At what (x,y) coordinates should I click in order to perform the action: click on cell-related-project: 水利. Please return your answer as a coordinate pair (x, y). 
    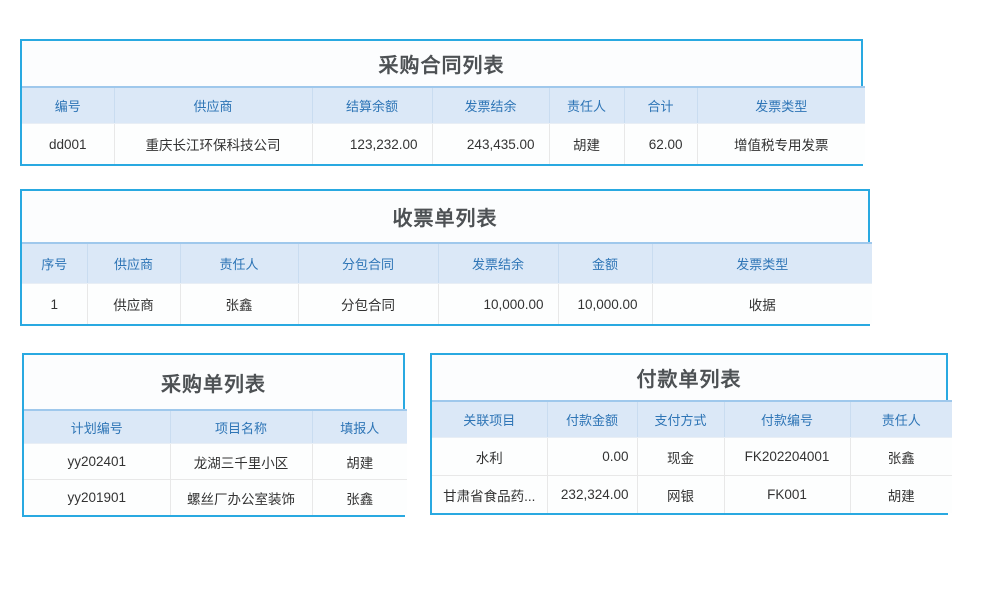
    Looking at the image, I should click on (489, 456).